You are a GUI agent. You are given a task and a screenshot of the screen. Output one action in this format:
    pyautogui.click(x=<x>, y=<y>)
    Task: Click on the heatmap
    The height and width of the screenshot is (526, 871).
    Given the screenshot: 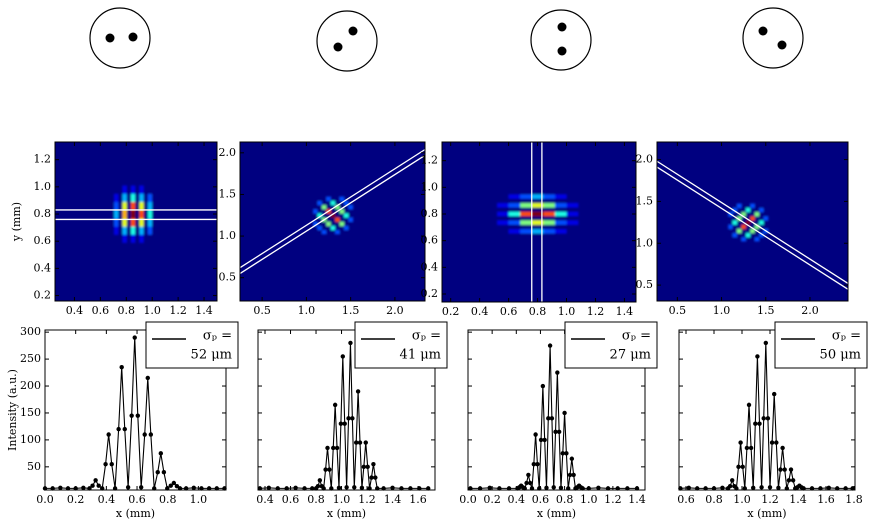 What is the action you would take?
    pyautogui.click(x=752, y=221)
    